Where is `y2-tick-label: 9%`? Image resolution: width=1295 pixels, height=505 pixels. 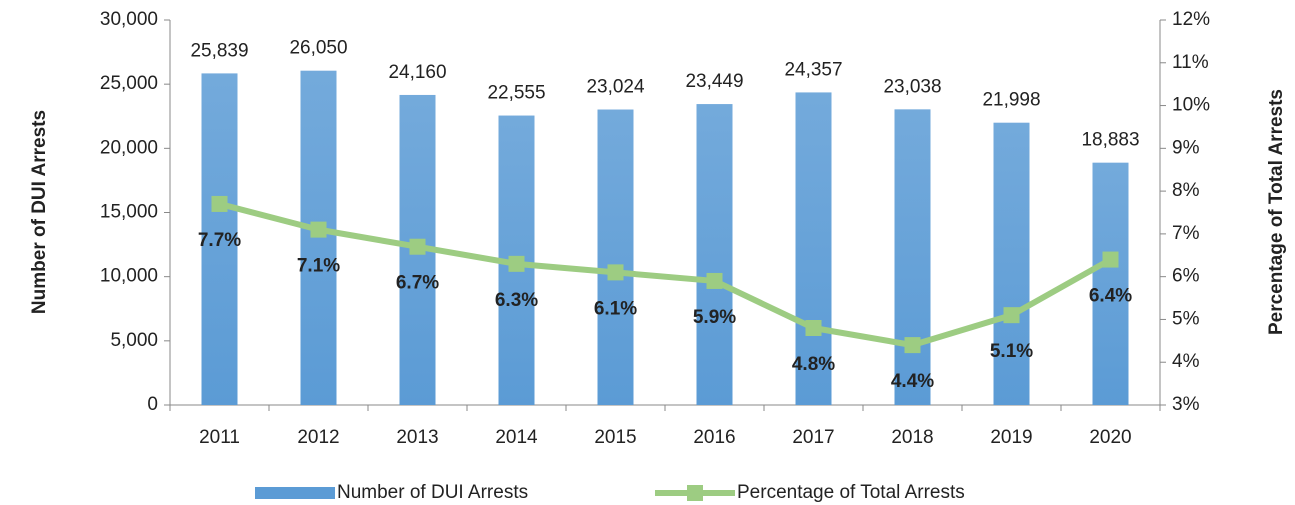
y2-tick-label: 9% is located at coordinates (1186, 147).